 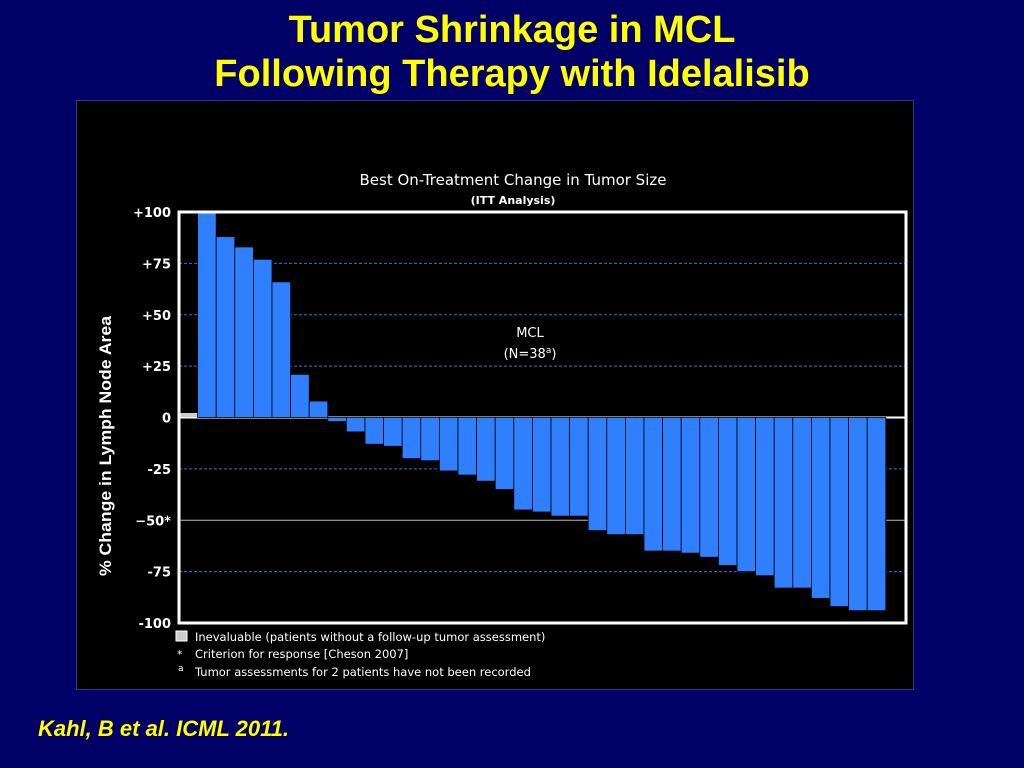 I want to click on annotation-superscript: a, so click(x=549, y=351).